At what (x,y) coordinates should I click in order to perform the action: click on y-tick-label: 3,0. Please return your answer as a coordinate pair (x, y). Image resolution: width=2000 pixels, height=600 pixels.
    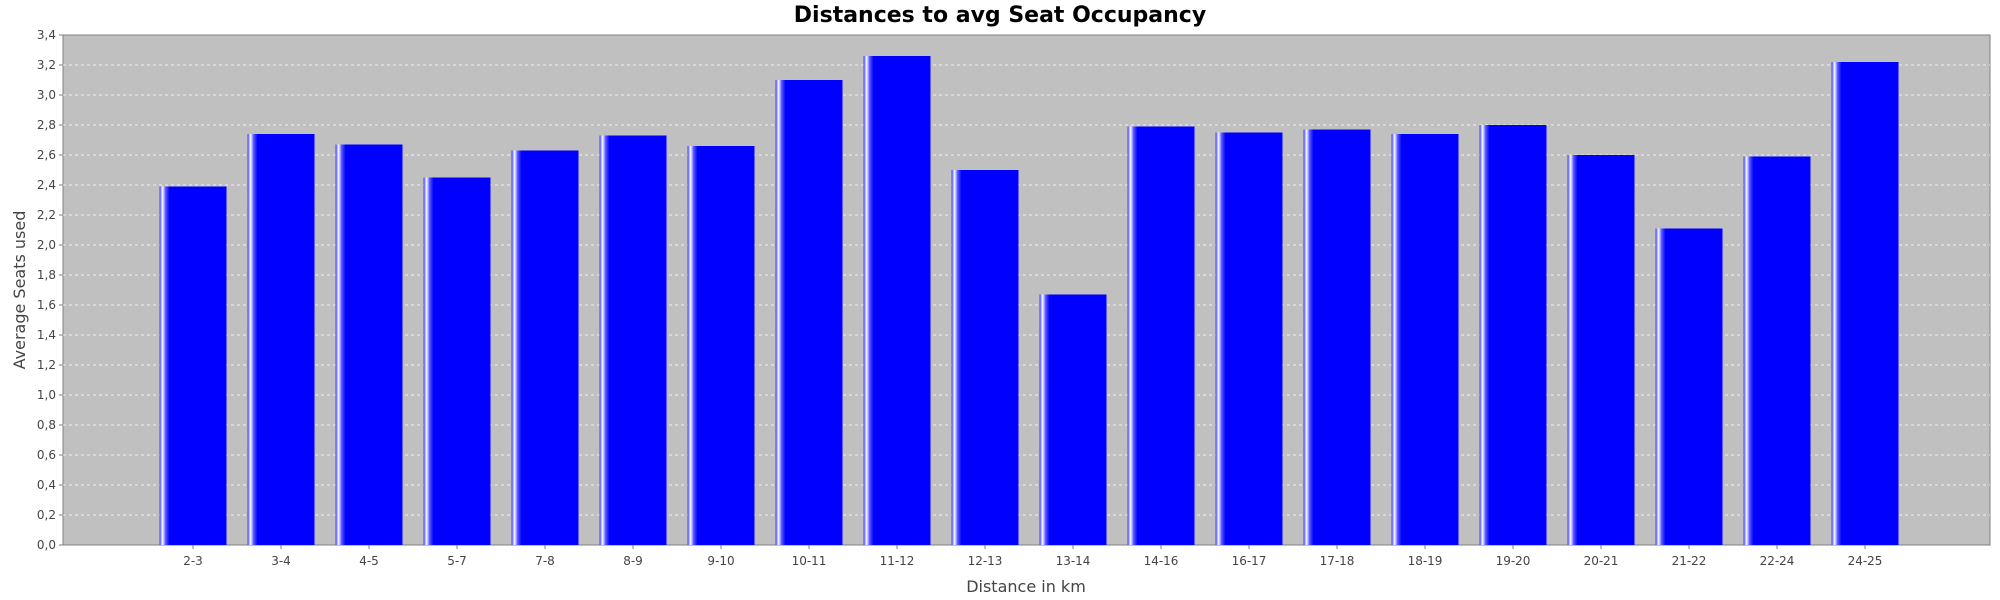
    Looking at the image, I should click on (46, 95).